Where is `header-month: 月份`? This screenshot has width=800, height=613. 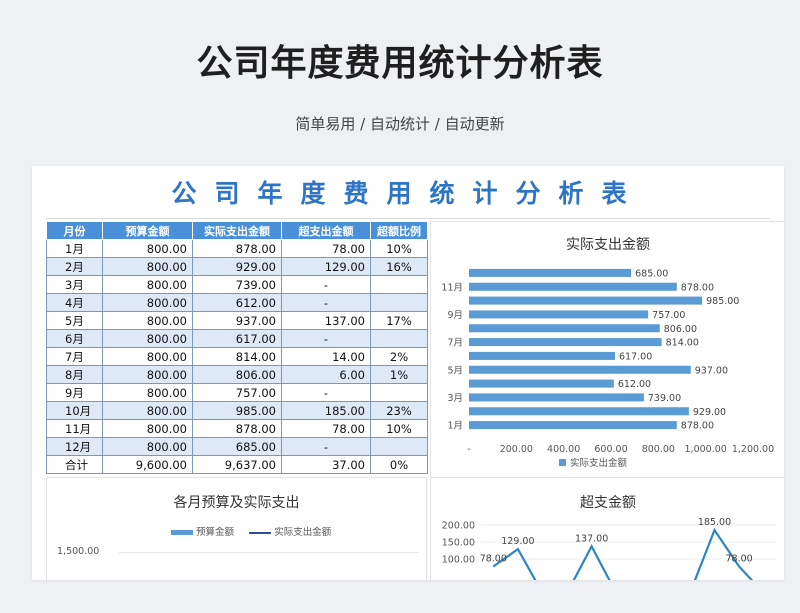
header-month: 月份 is located at coordinates (74, 230).